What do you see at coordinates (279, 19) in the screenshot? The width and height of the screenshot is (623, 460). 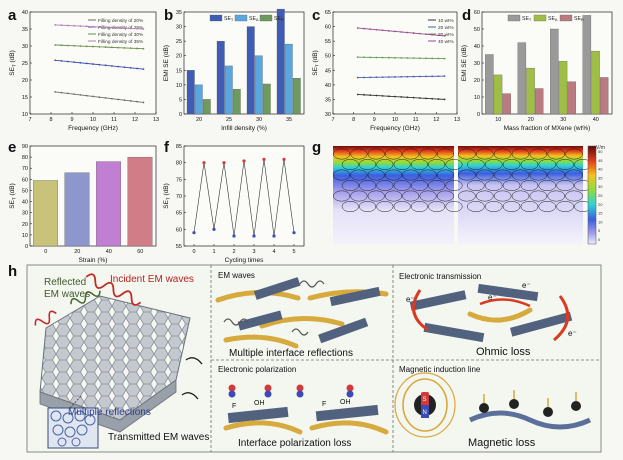 I see `legend-label: SER` at bounding box center [279, 19].